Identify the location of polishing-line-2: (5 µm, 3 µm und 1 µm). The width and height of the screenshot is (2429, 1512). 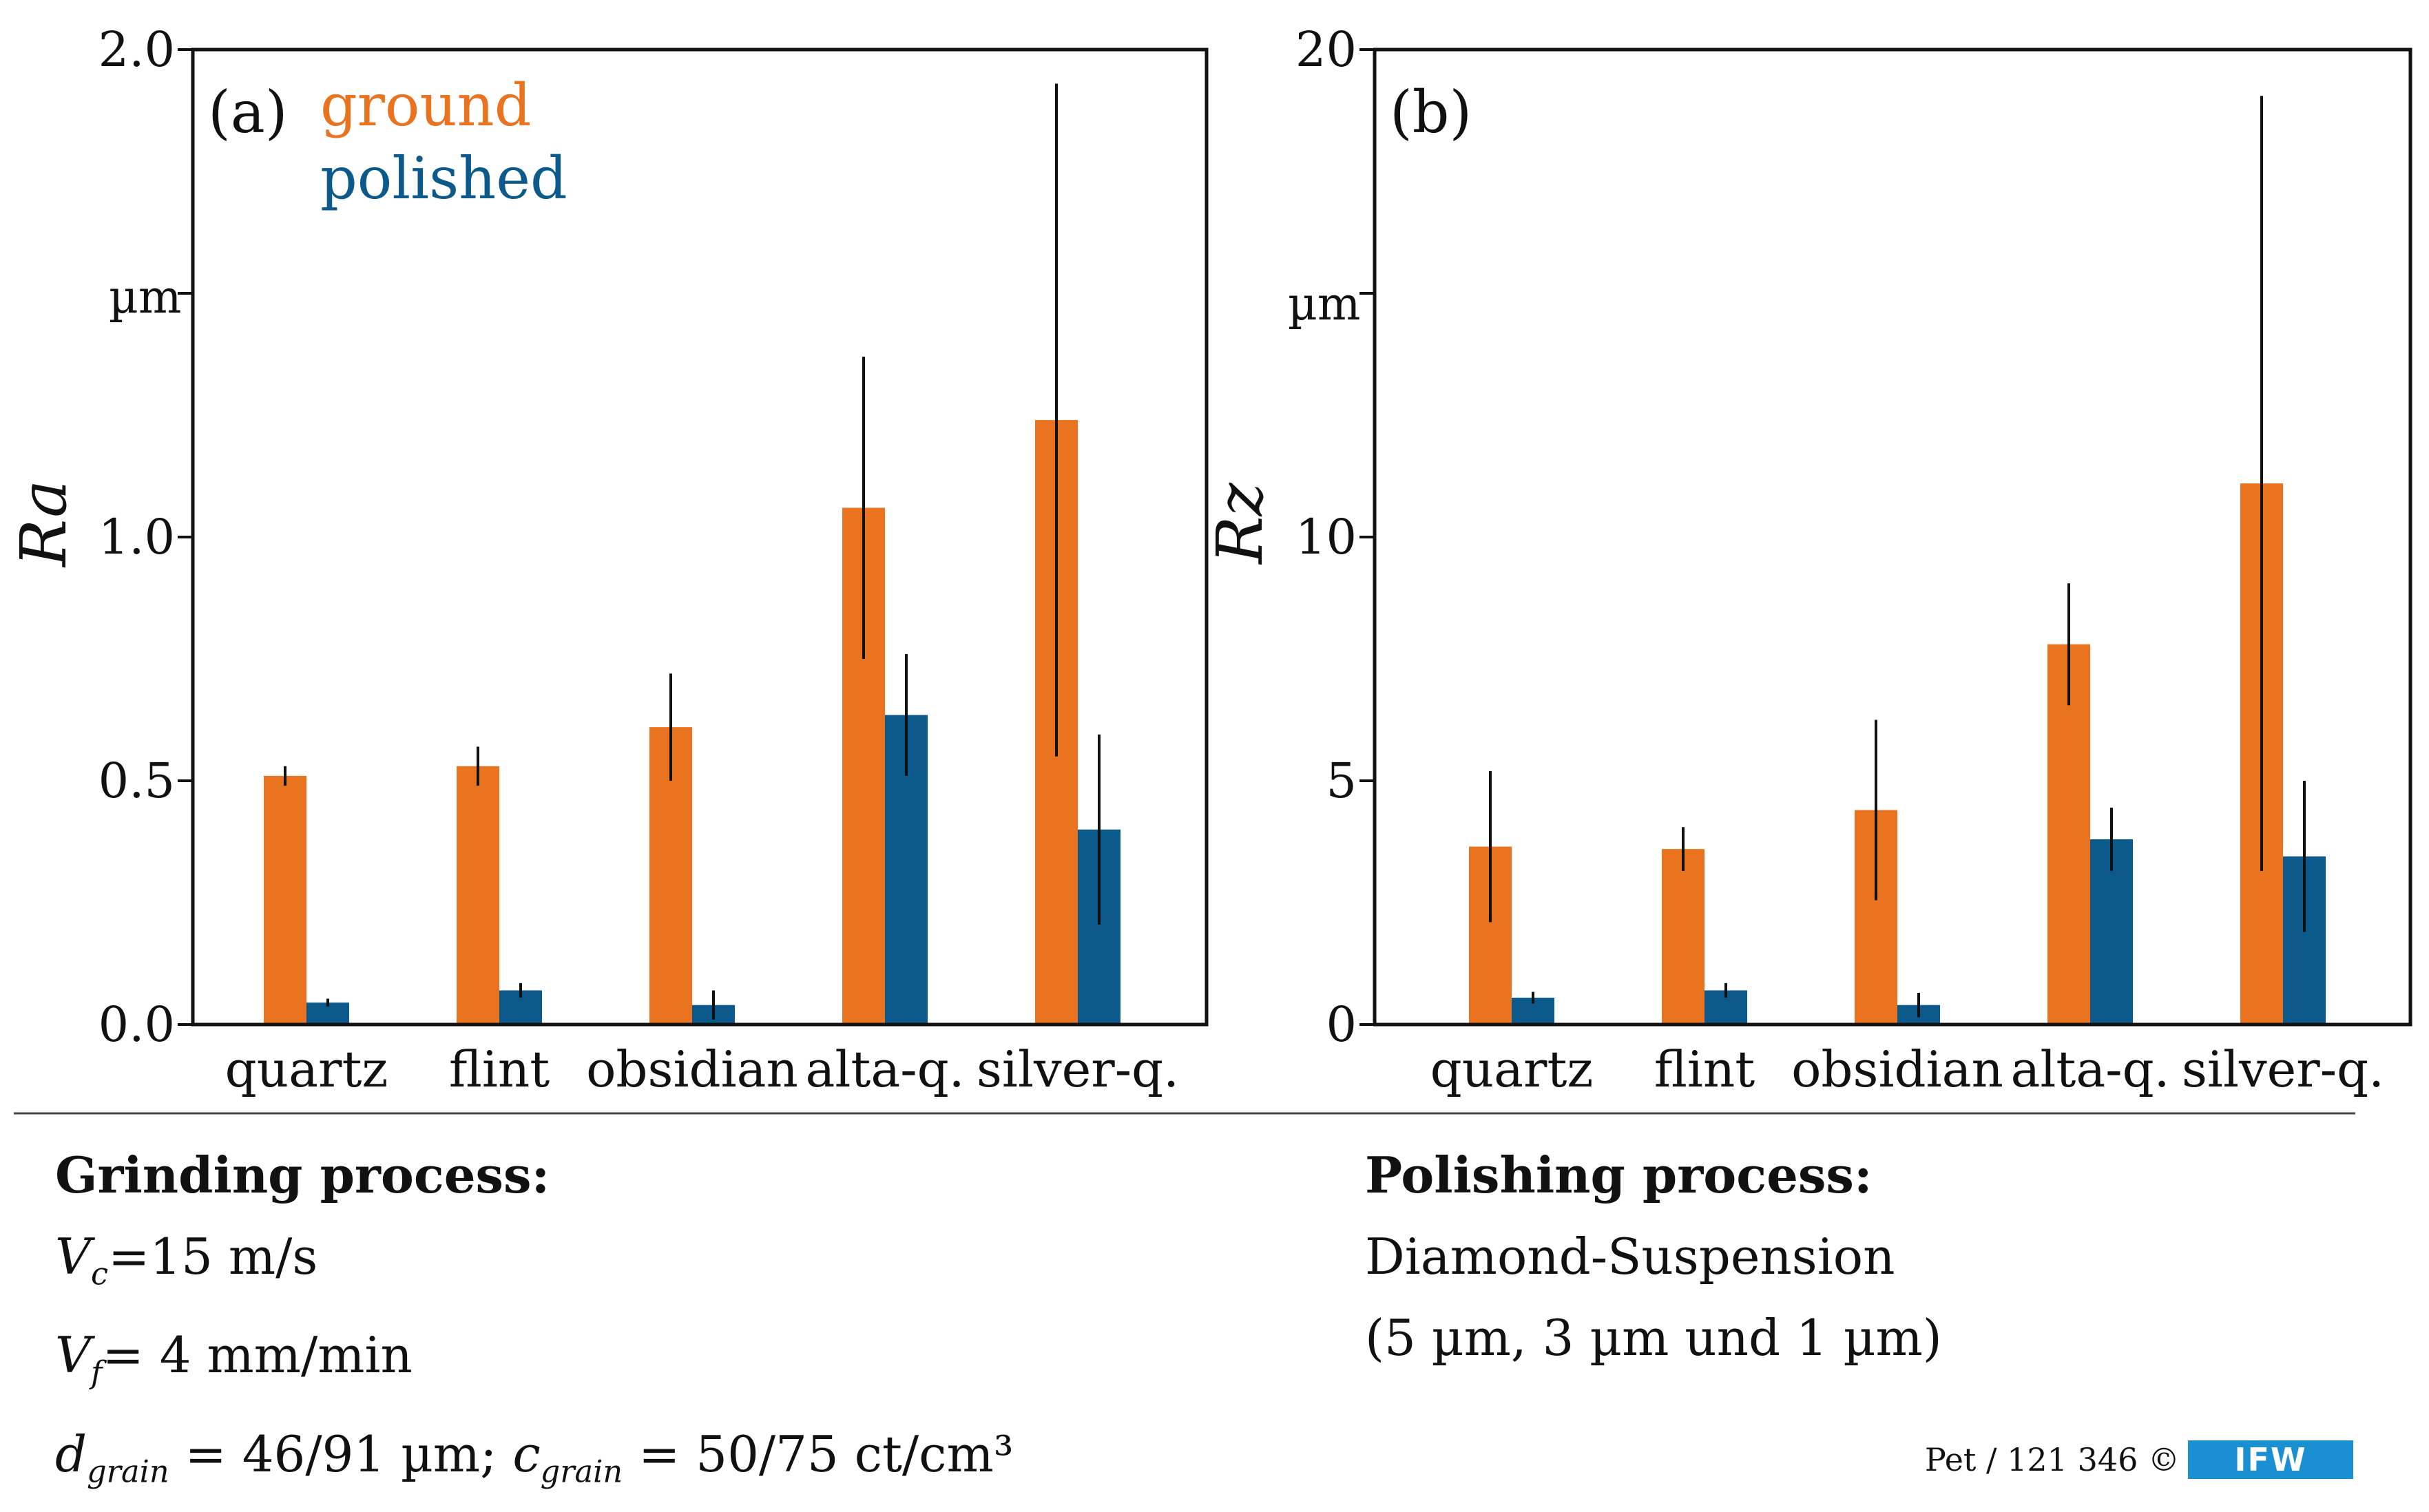
(1653, 1338).